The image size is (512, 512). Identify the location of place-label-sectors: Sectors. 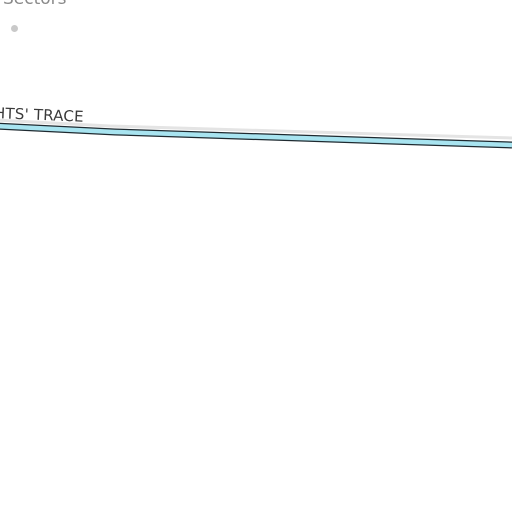
(35, 4).